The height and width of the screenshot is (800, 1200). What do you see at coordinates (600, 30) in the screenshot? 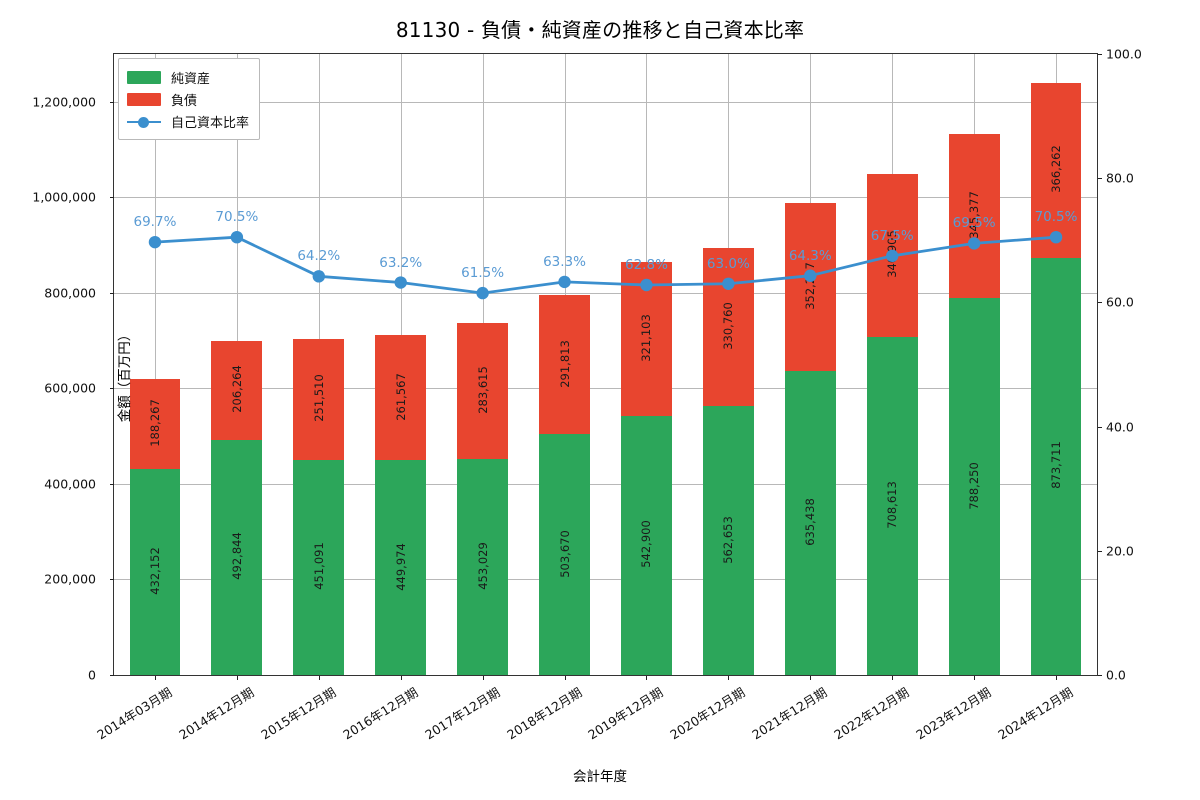
I see `chart-title: 81130 - 負債・純資産の推移と自己資本比率` at bounding box center [600, 30].